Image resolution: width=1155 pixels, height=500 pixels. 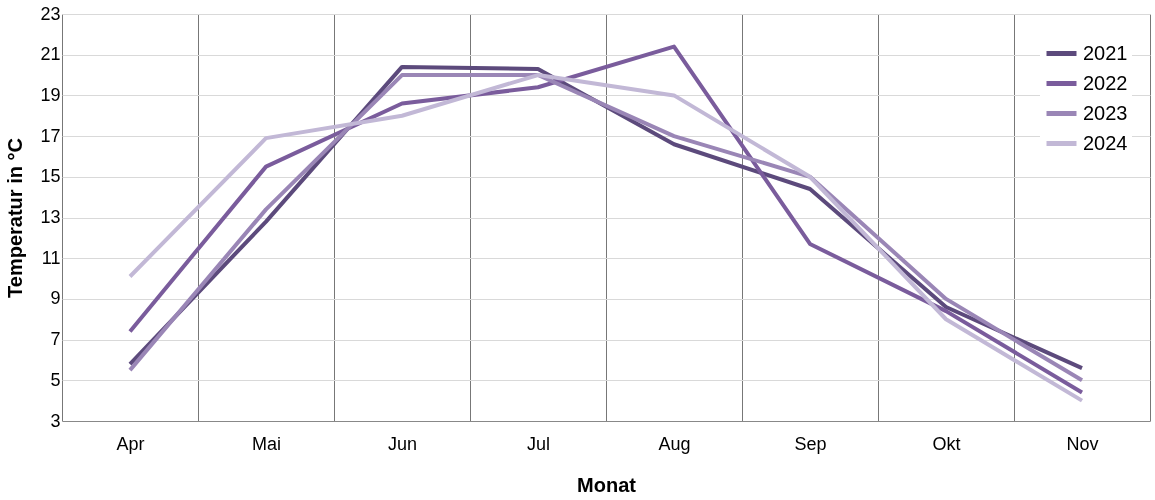 What do you see at coordinates (55, 339) in the screenshot?
I see `y-tick-label: 7` at bounding box center [55, 339].